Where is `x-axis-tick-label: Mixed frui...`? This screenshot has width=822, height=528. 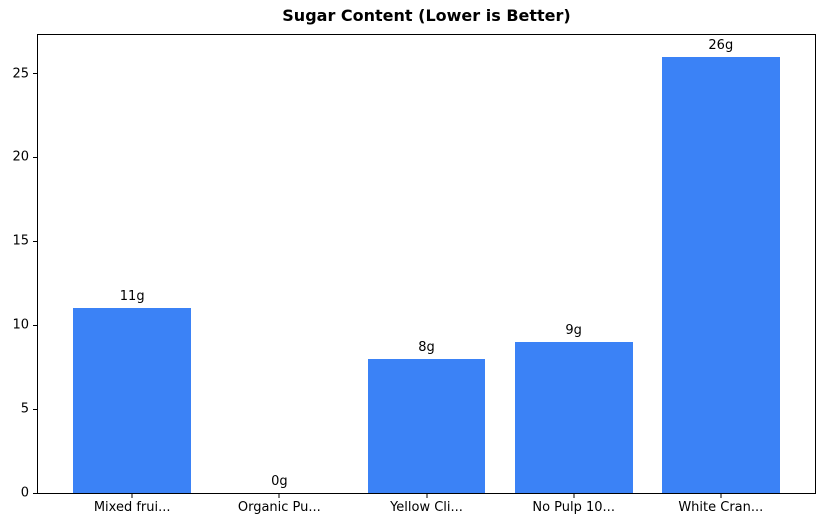
x-axis-tick-label: Mixed frui... is located at coordinates (132, 507).